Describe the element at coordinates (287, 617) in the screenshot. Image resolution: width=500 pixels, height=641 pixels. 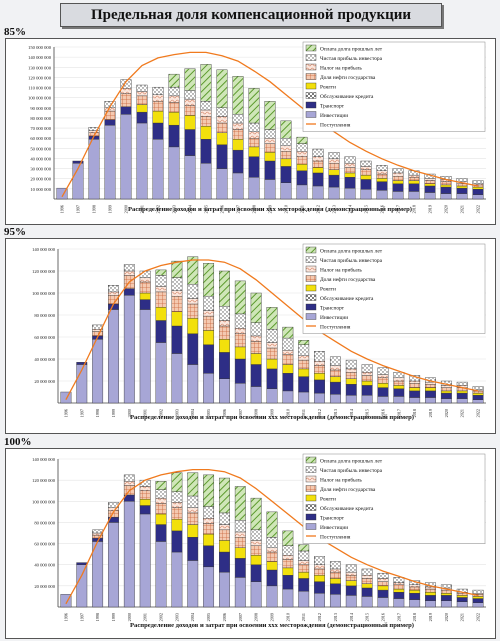
I see `x-tick-label: 2010` at that location.